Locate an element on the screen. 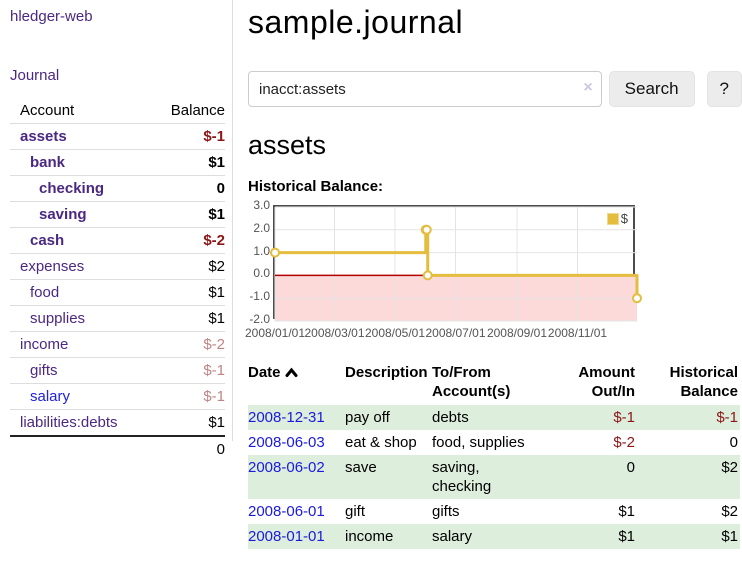  transaction-date-link: 2008-06-01 is located at coordinates (286, 511).